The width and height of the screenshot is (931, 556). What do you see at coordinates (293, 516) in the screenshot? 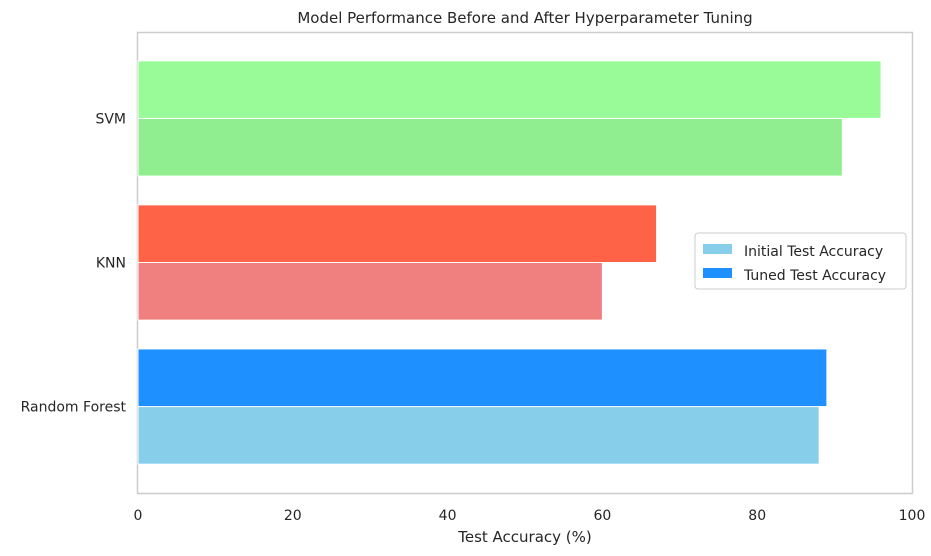
I see `x-tick-label-20: 20` at bounding box center [293, 516].